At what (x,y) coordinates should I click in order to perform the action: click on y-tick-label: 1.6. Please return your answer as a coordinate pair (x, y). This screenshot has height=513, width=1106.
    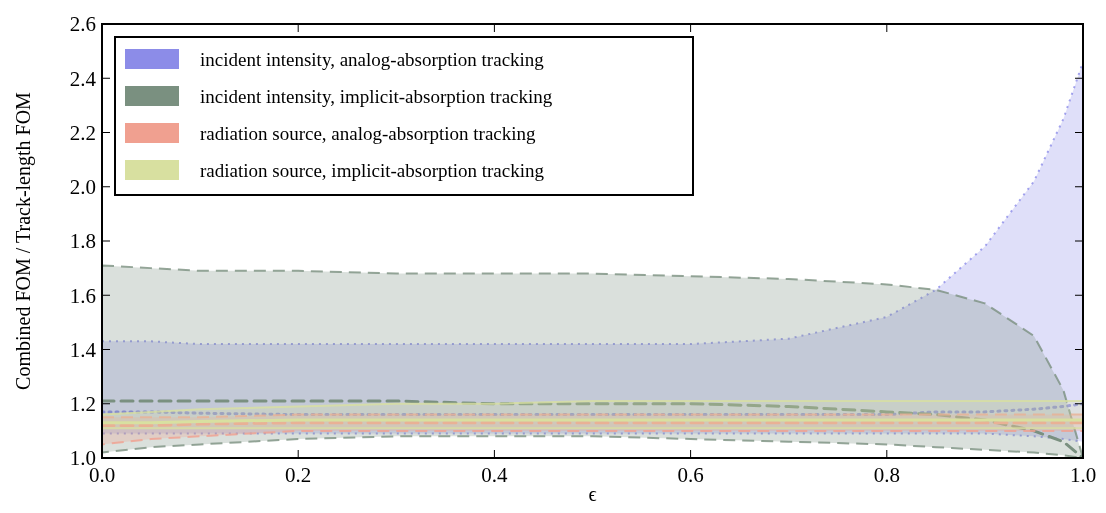
    Looking at the image, I should click on (82, 295).